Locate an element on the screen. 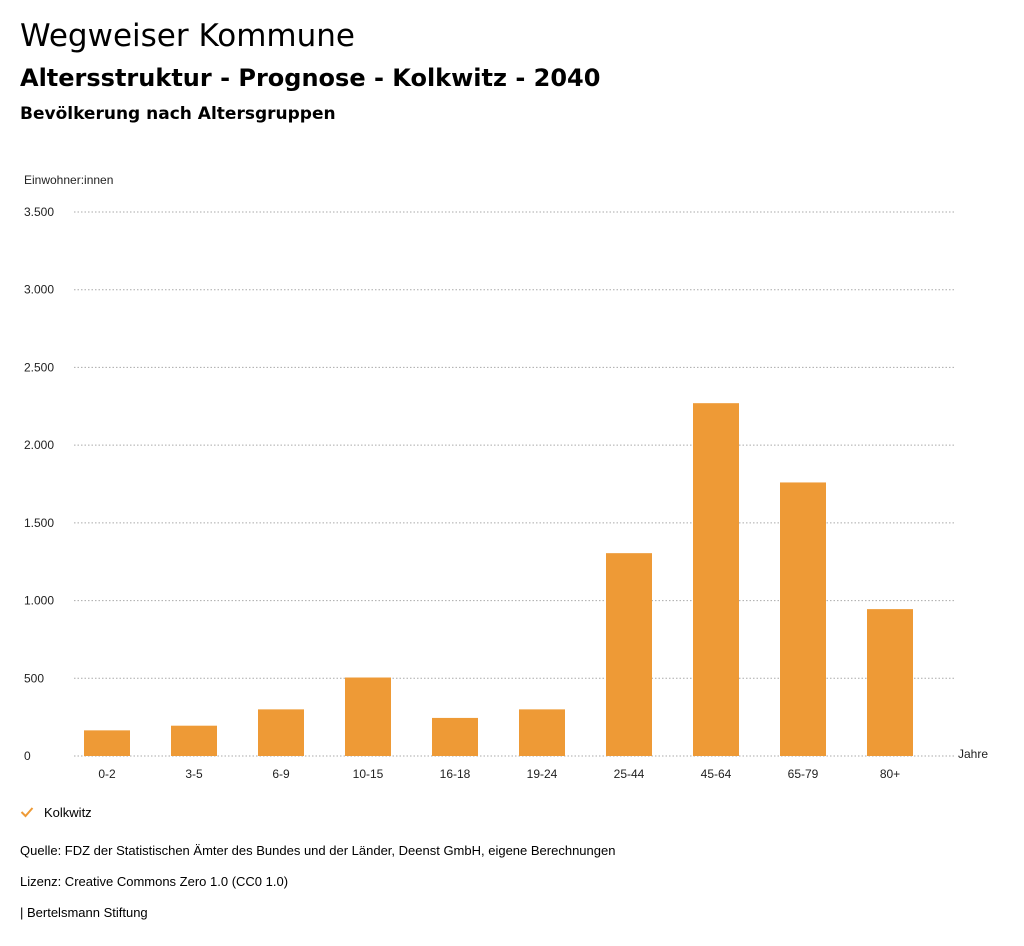 The image size is (1024, 946). page-title: Wegweiser Kommune is located at coordinates (187, 36).